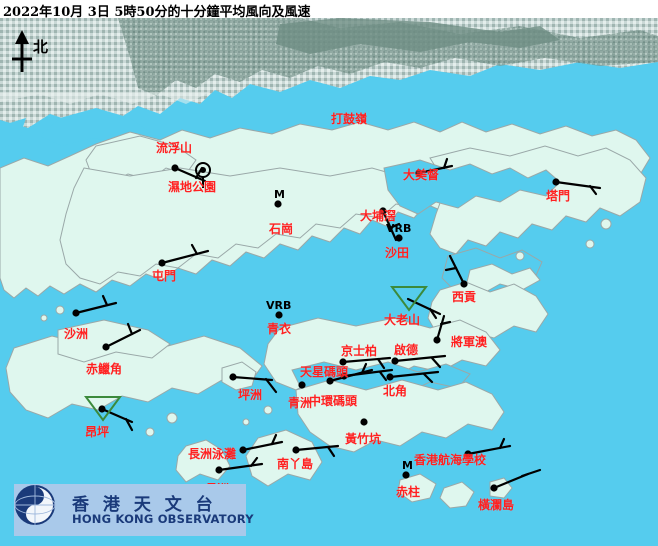 The width and height of the screenshot is (658, 546). I want to click on station-label: 沙洲, so click(76, 334).